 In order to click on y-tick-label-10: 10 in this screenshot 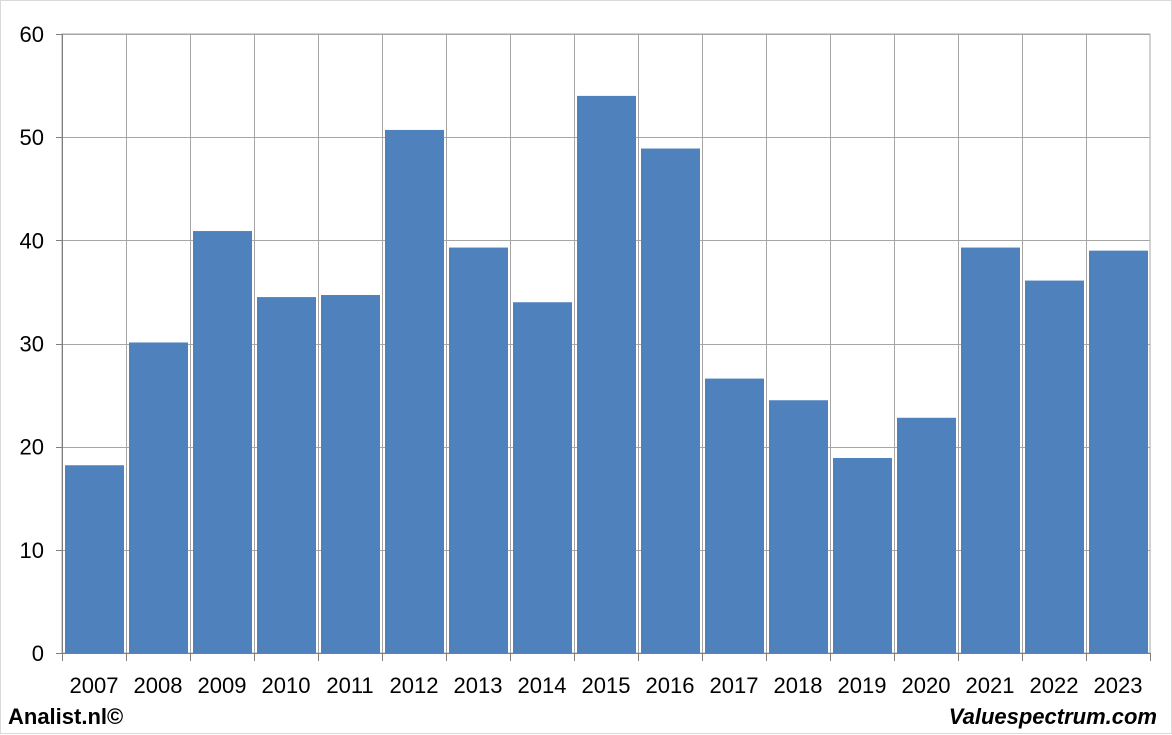, I will do `click(32, 550)`.